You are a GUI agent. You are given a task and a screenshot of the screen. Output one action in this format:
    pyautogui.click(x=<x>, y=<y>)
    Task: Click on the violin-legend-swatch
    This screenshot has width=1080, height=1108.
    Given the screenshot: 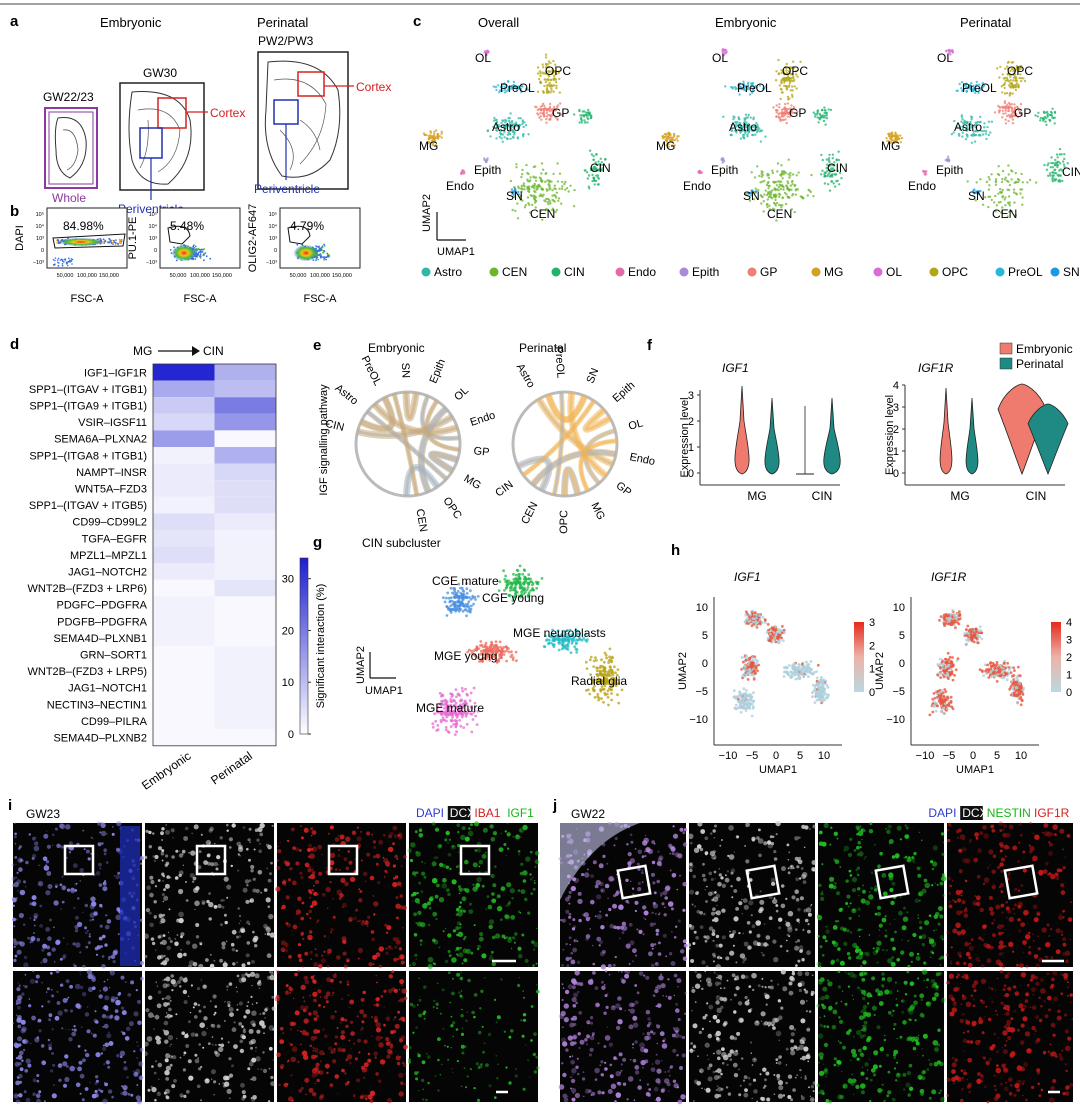 What is the action you would take?
    pyautogui.click(x=1006, y=363)
    